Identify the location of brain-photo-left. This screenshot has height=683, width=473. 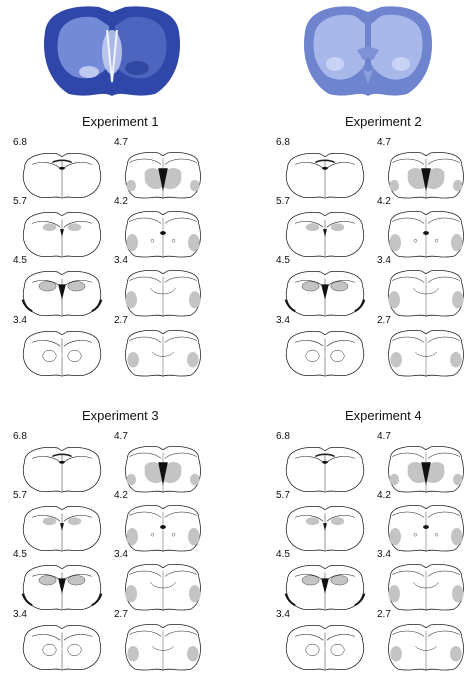
(112, 50).